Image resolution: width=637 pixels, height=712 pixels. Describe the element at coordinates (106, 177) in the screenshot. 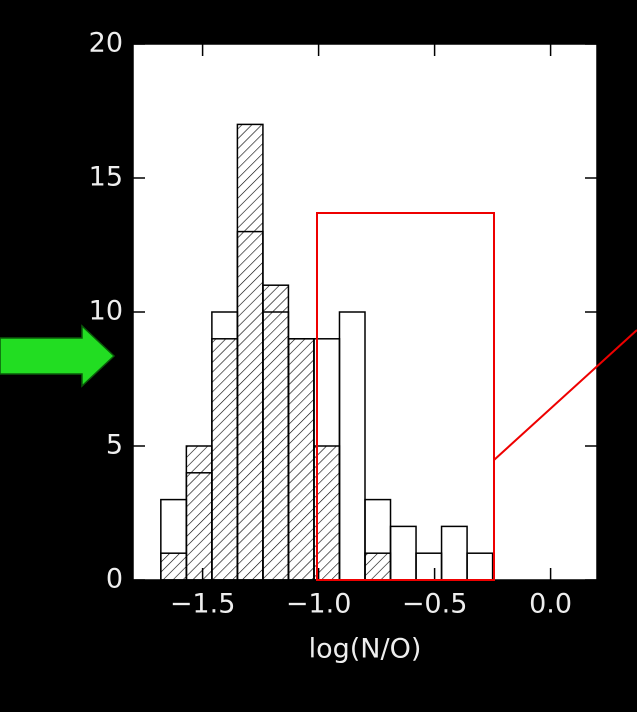

I see `y-tick-label: 15` at that location.